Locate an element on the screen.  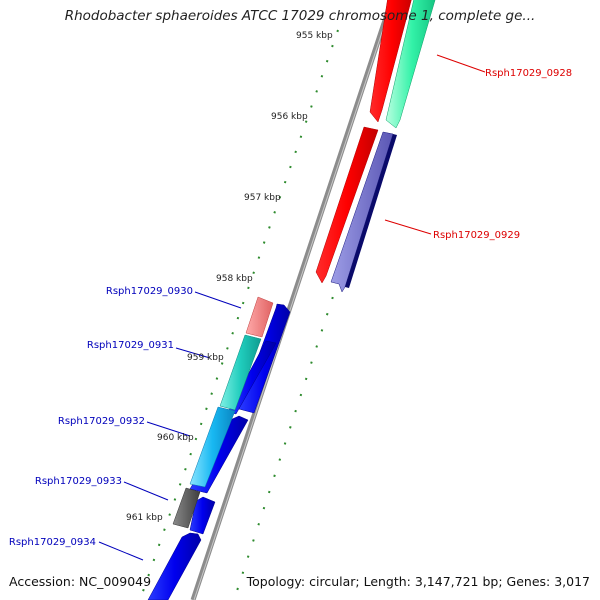
ruler-tick-label-958: 958 kbp is located at coordinates (234, 279).